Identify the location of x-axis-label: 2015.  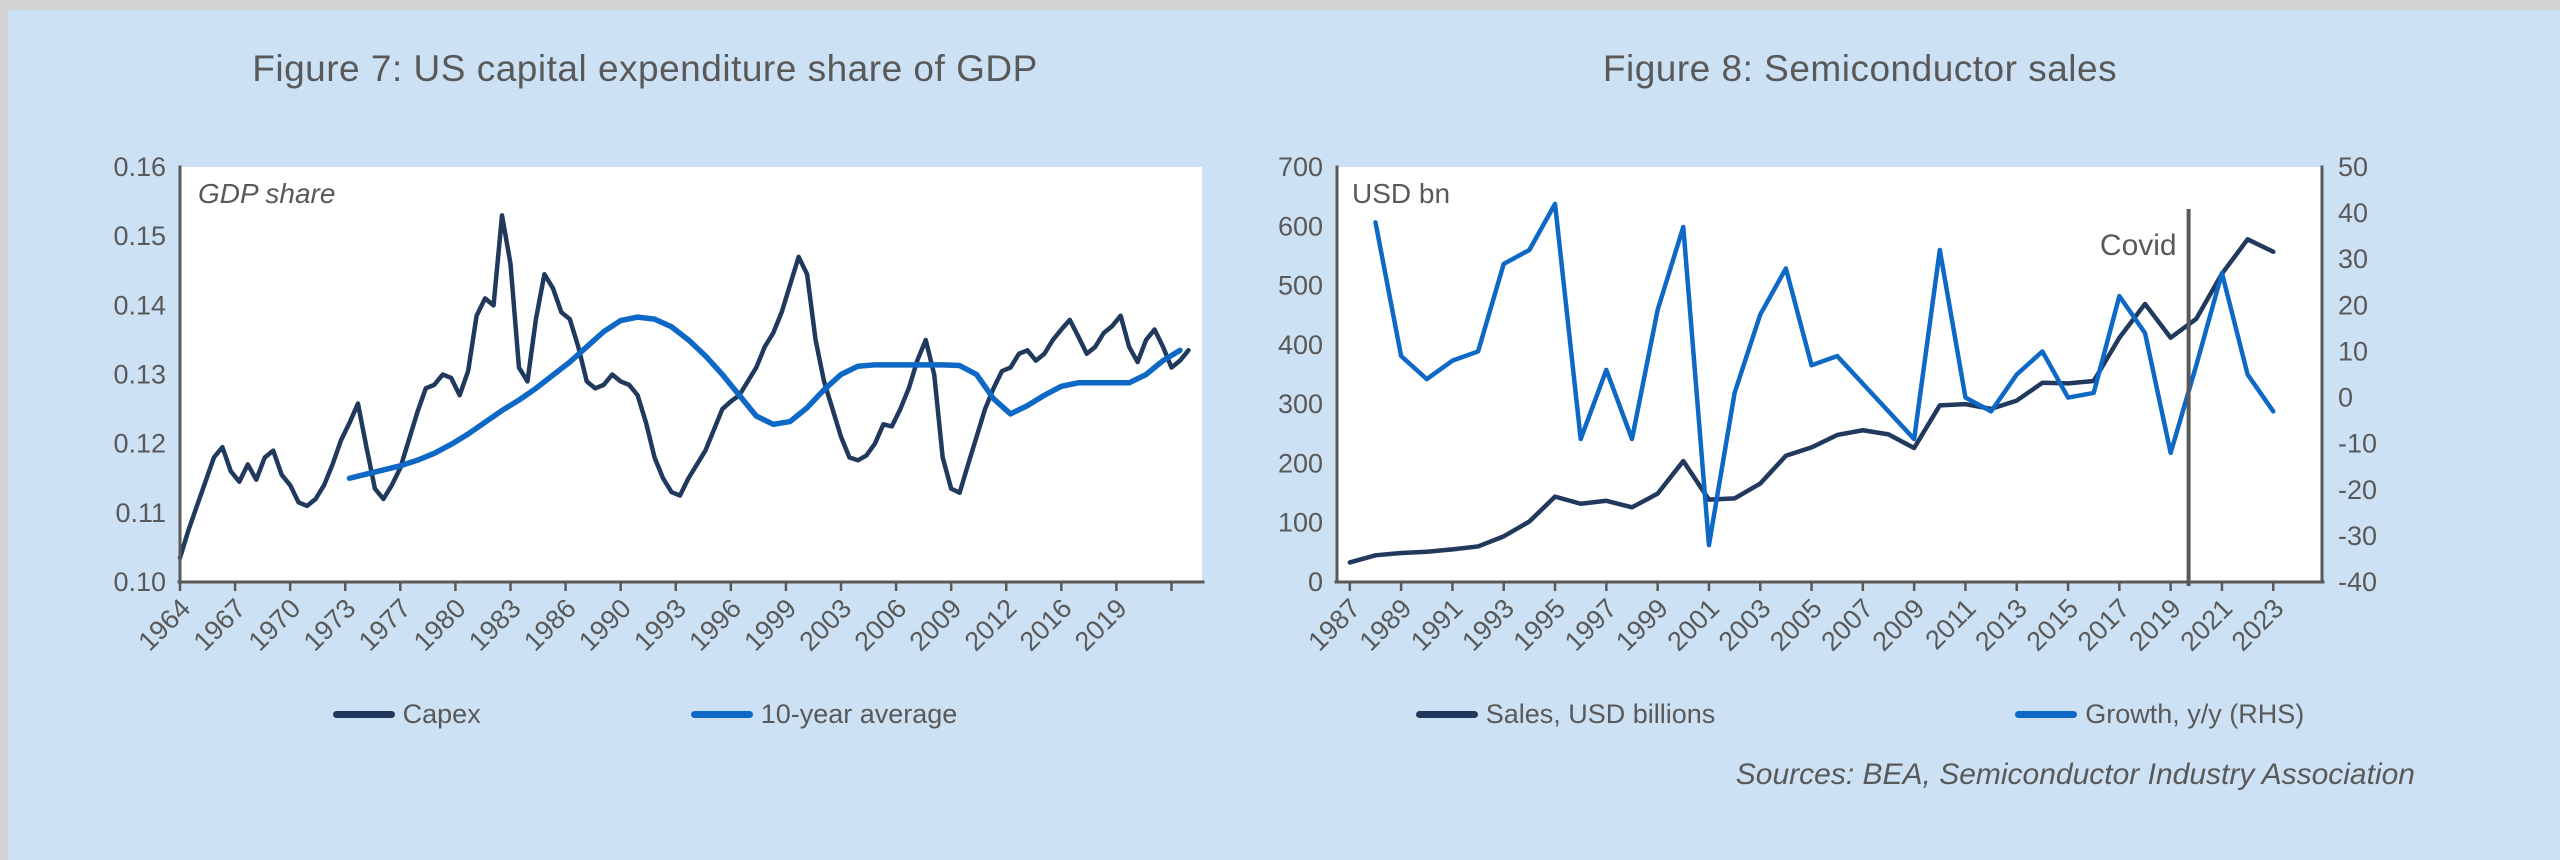
(2053, 625).